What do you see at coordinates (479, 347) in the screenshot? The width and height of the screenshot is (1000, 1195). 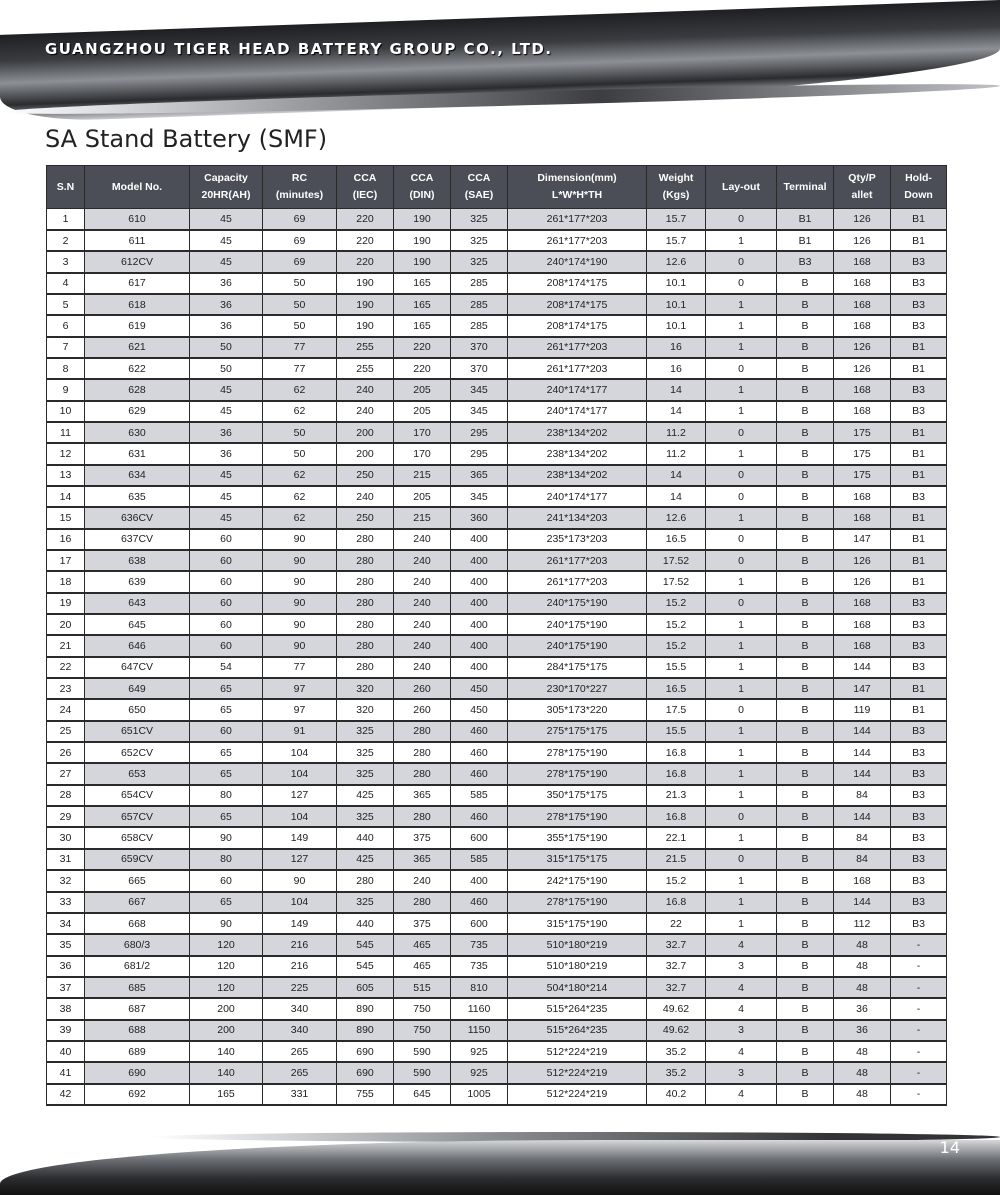 I see `table-cell: 370` at bounding box center [479, 347].